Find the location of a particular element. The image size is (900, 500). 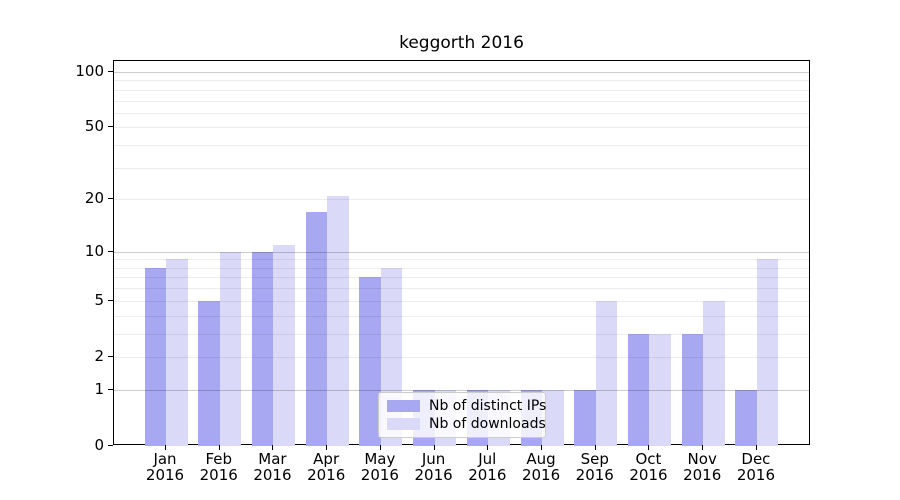

x-tick-mark-jun is located at coordinates (434, 447).